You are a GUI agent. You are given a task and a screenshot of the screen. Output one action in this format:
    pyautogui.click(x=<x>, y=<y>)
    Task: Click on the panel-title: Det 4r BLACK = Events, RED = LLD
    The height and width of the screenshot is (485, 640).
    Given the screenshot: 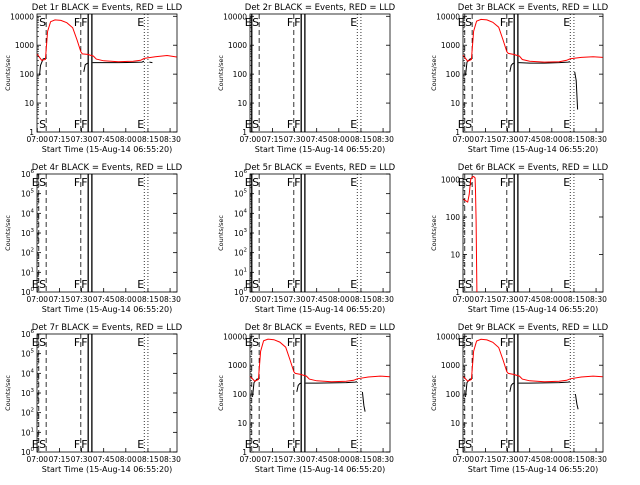 What is the action you would take?
    pyautogui.click(x=107, y=168)
    